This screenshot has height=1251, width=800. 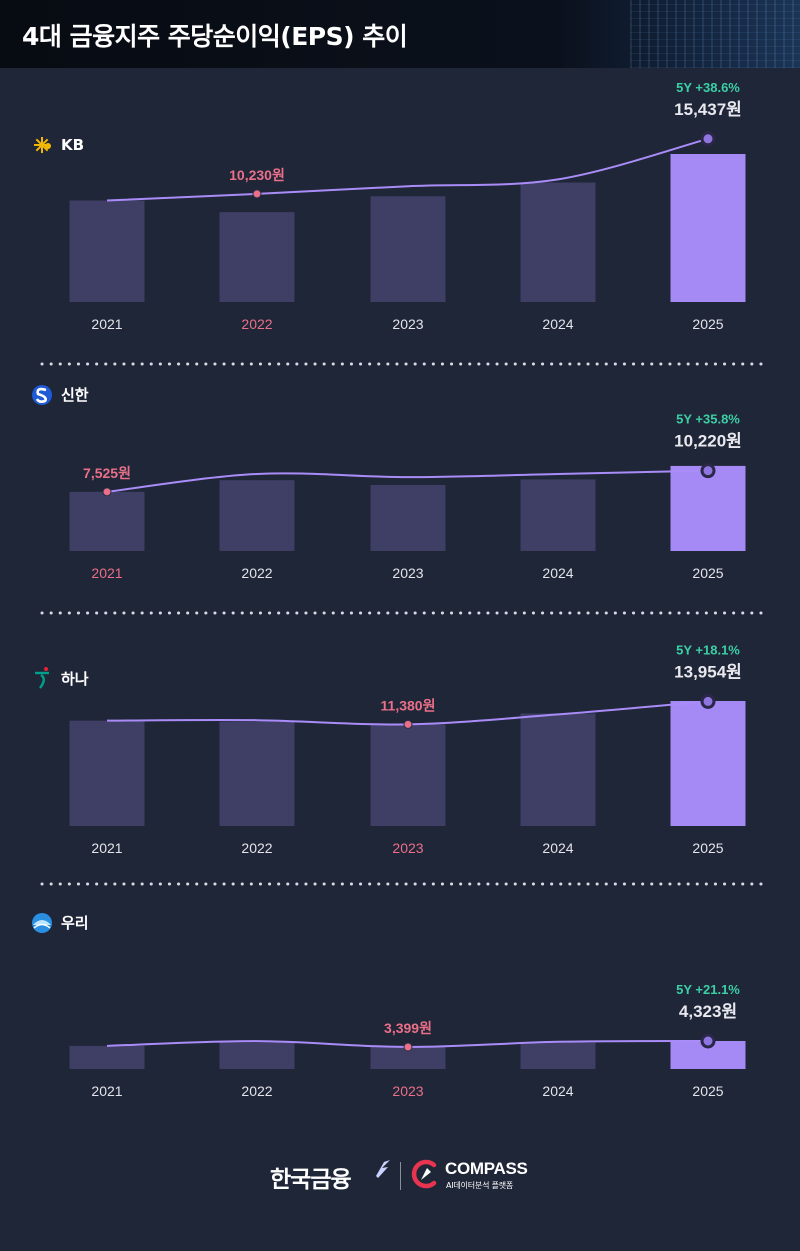 I want to click on shinhan-s-stroke, so click(x=41, y=395).